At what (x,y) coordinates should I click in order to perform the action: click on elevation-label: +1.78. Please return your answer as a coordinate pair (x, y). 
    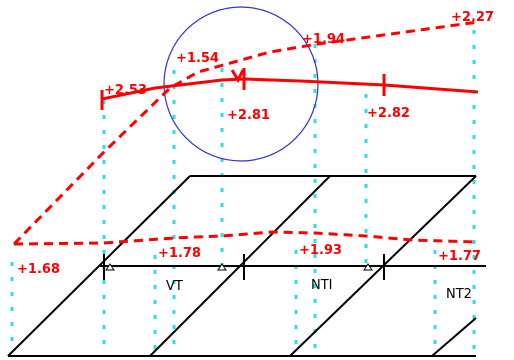
    Looking at the image, I should click on (179, 253).